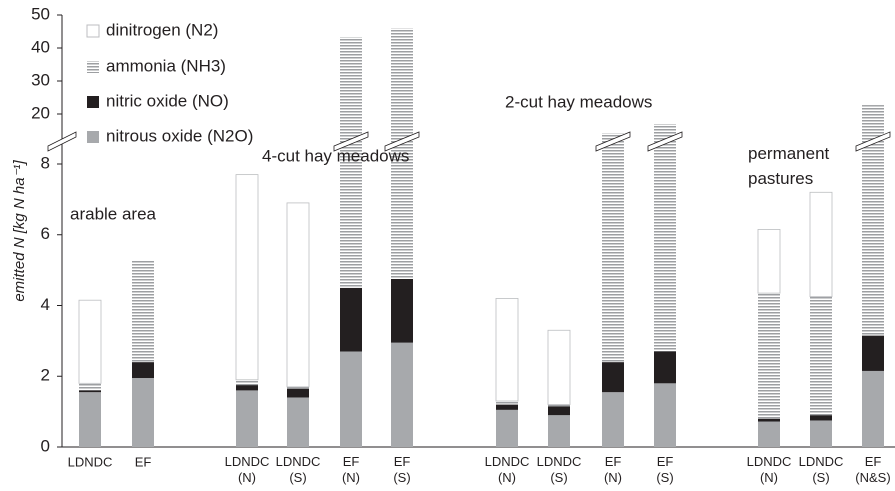 The image size is (895, 491). What do you see at coordinates (45, 233) in the screenshot?
I see `y-tick-label: 6` at bounding box center [45, 233].